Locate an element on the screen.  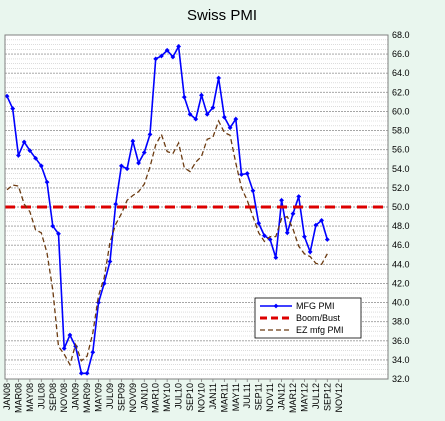
x-tick-label: NOV12 is located at coordinates (339, 398).